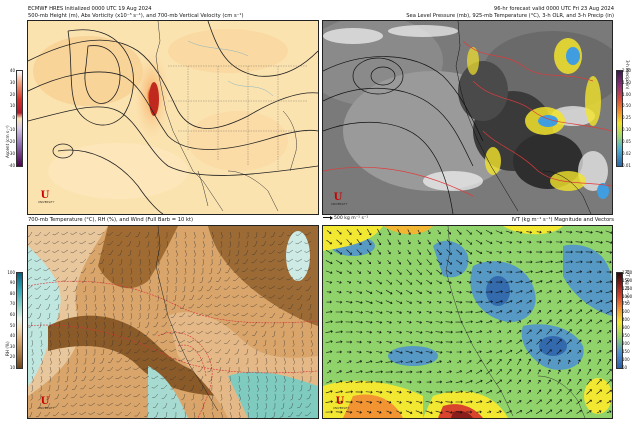  Describe the element at coordinates (12, 283) in the screenshot. I see `colorbar-tick-label: 90` at that location.